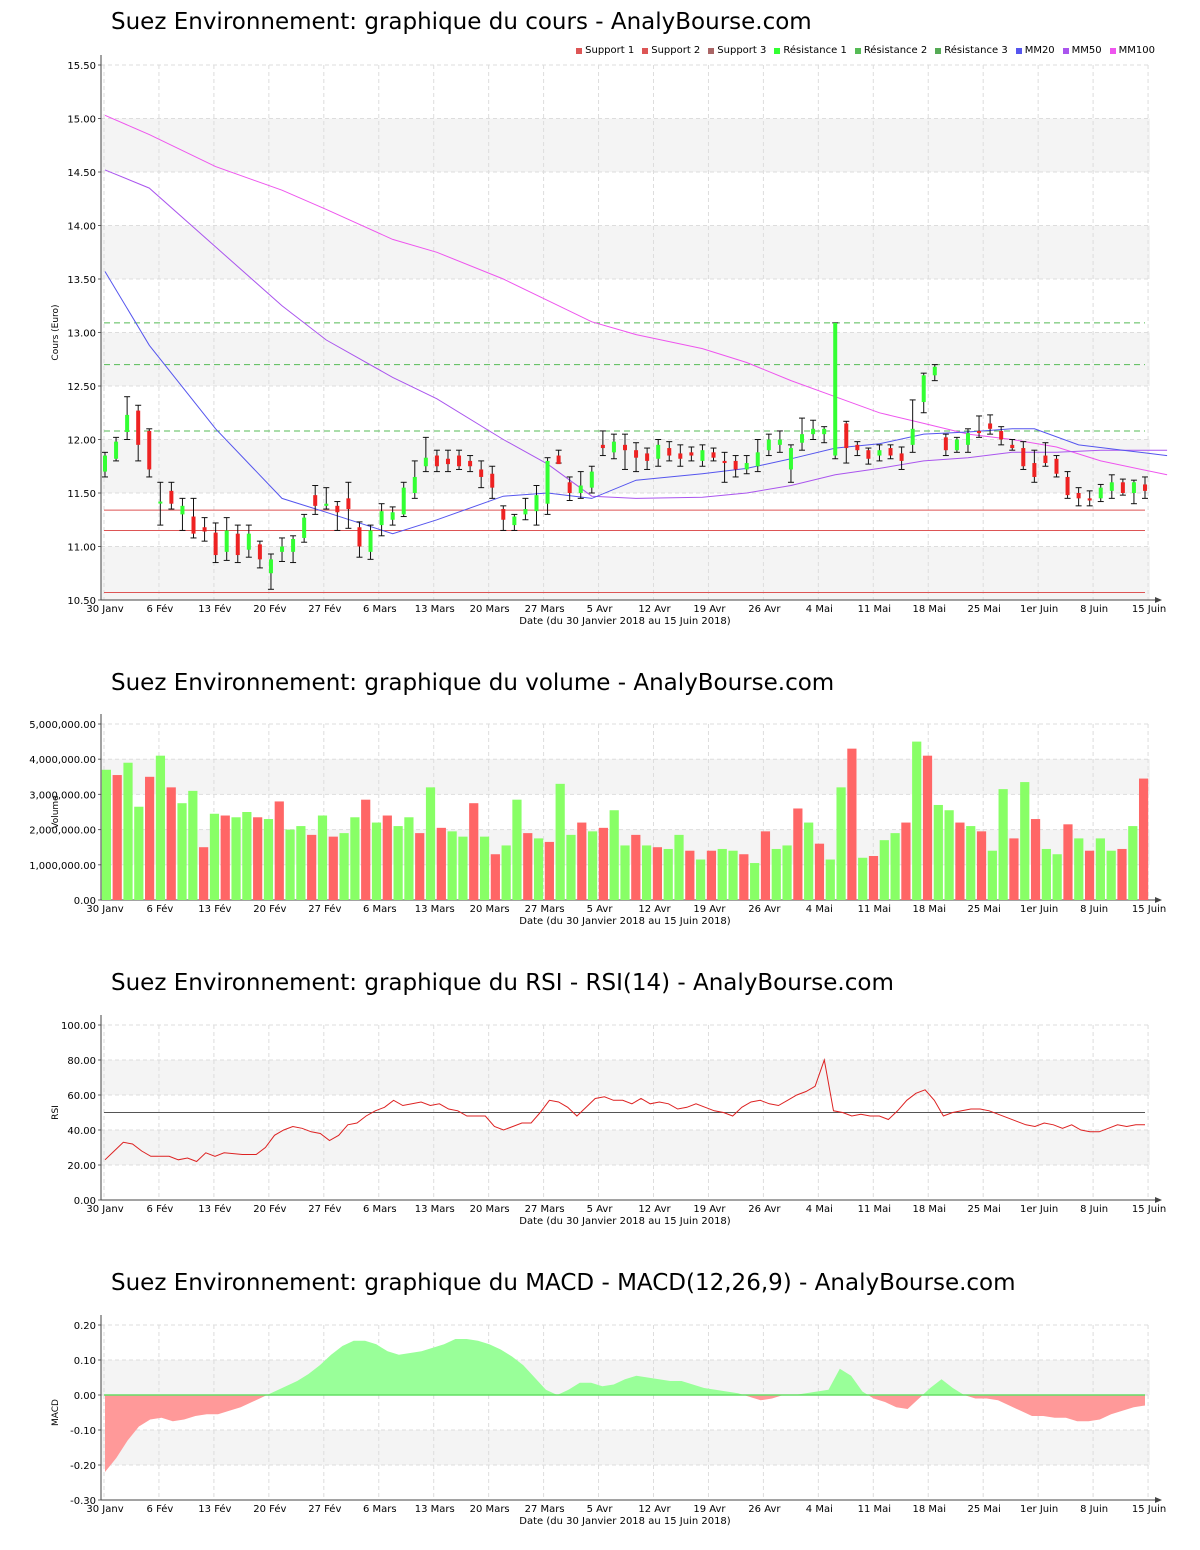 The height and width of the screenshot is (1550, 1200). I want to click on legend-label: MM20, so click(1039, 50).